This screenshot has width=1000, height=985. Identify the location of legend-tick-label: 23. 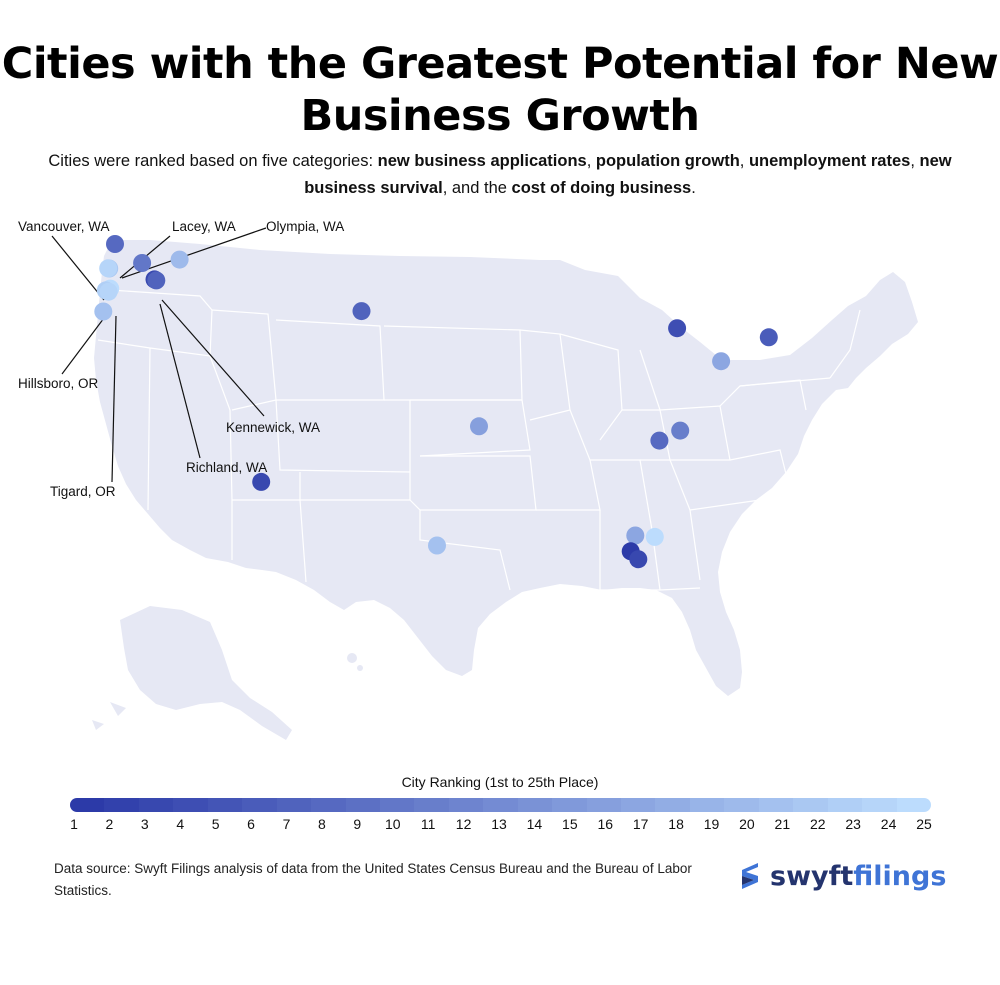
(853, 824).